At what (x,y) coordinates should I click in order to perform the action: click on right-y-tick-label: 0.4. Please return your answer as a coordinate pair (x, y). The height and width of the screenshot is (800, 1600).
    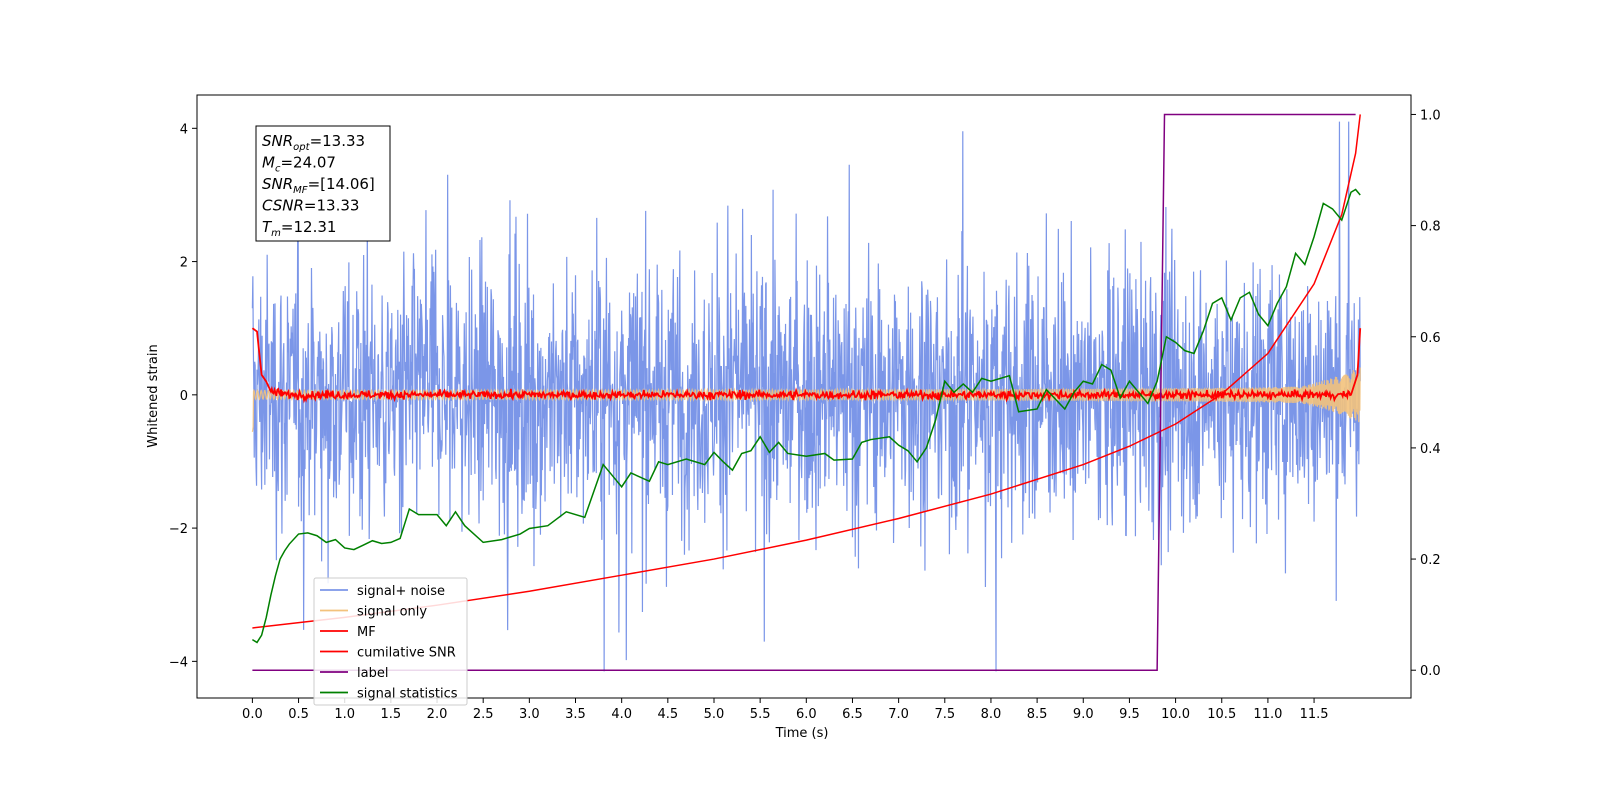
    Looking at the image, I should click on (1430, 449).